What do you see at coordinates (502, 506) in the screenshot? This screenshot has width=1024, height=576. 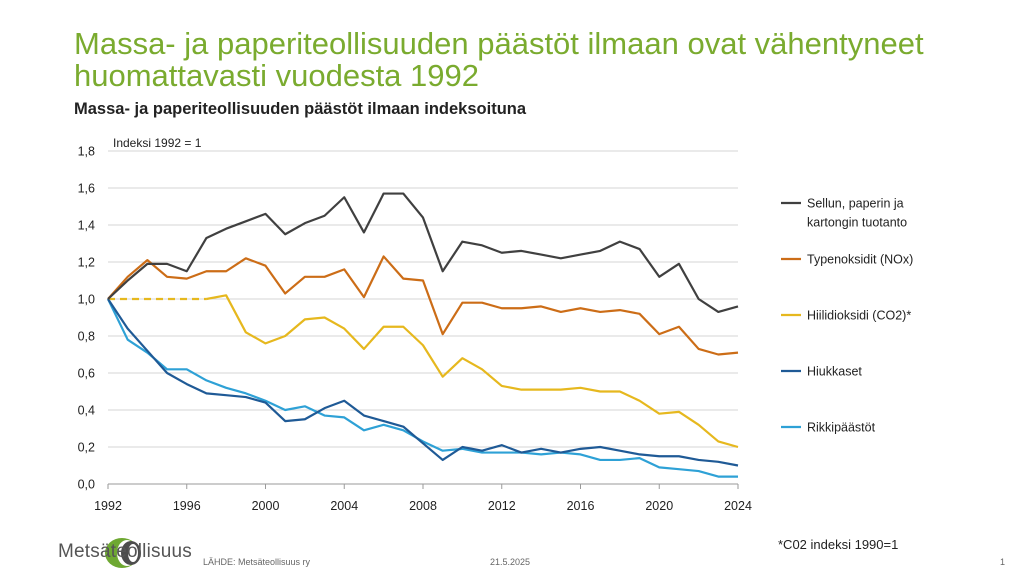 I see `x-tick-label: 2012` at bounding box center [502, 506].